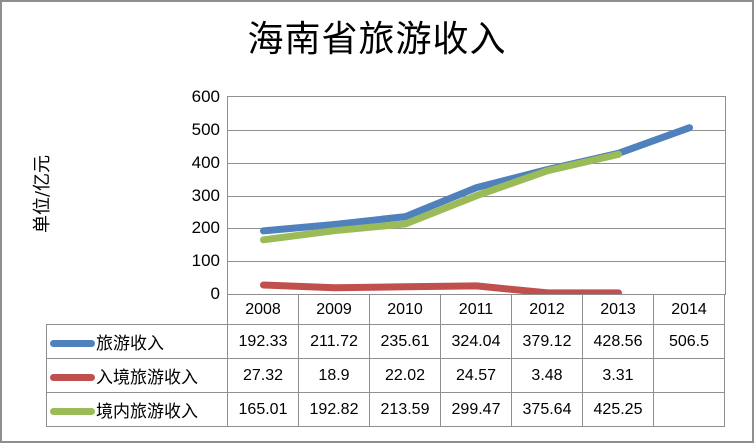 This screenshot has height=443, width=754. Describe the element at coordinates (547, 375) in the screenshot. I see `value-cell: 3.48` at that location.